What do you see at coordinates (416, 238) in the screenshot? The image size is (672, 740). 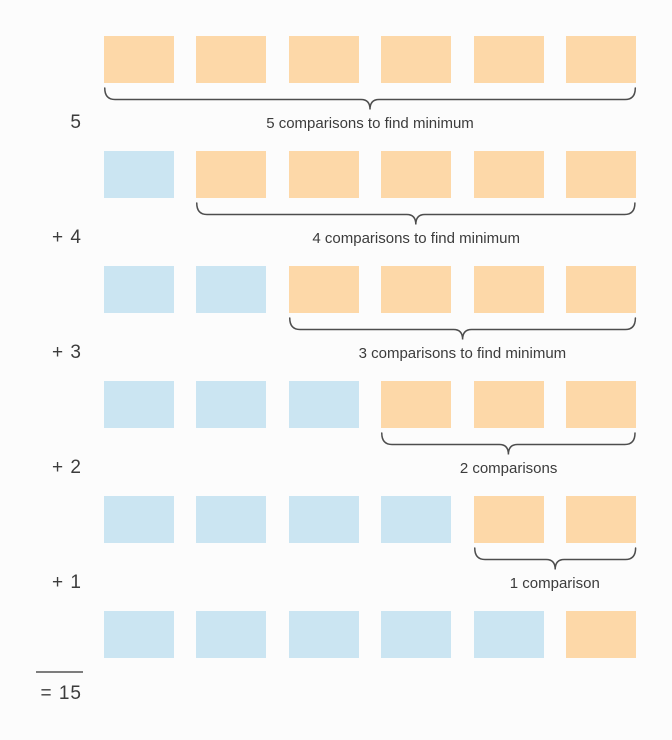 I see `comparisons-label: 4 comparisons to find minimum` at bounding box center [416, 238].